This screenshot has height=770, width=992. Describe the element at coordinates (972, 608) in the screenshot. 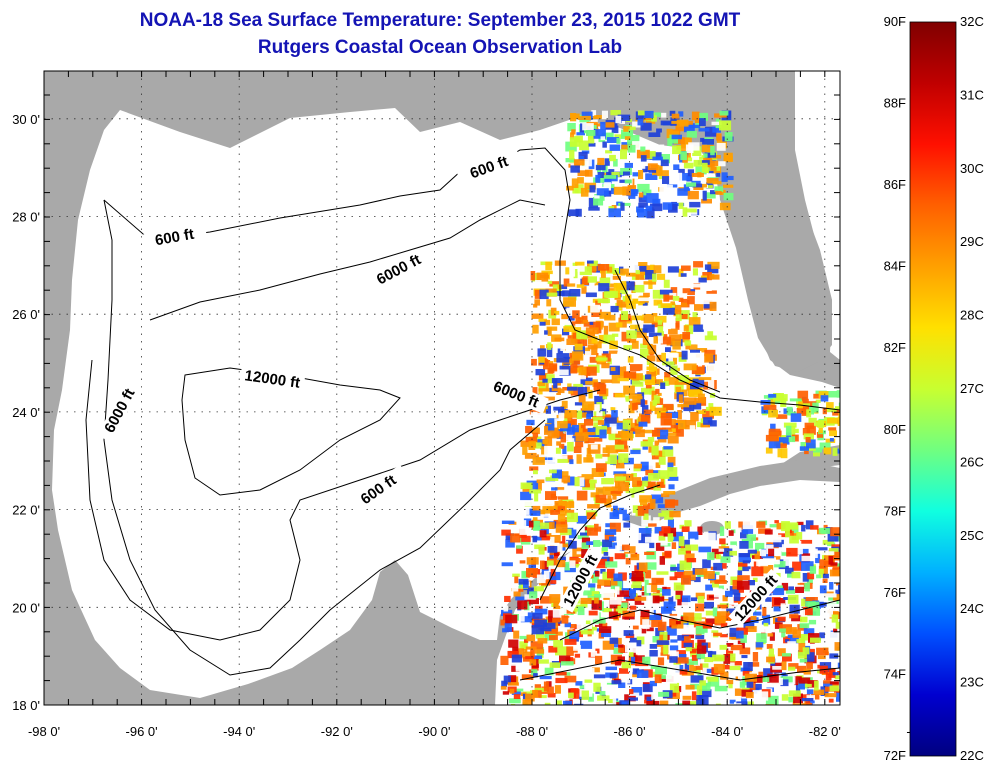

I see `colorbar-c-label: 24C` at that location.